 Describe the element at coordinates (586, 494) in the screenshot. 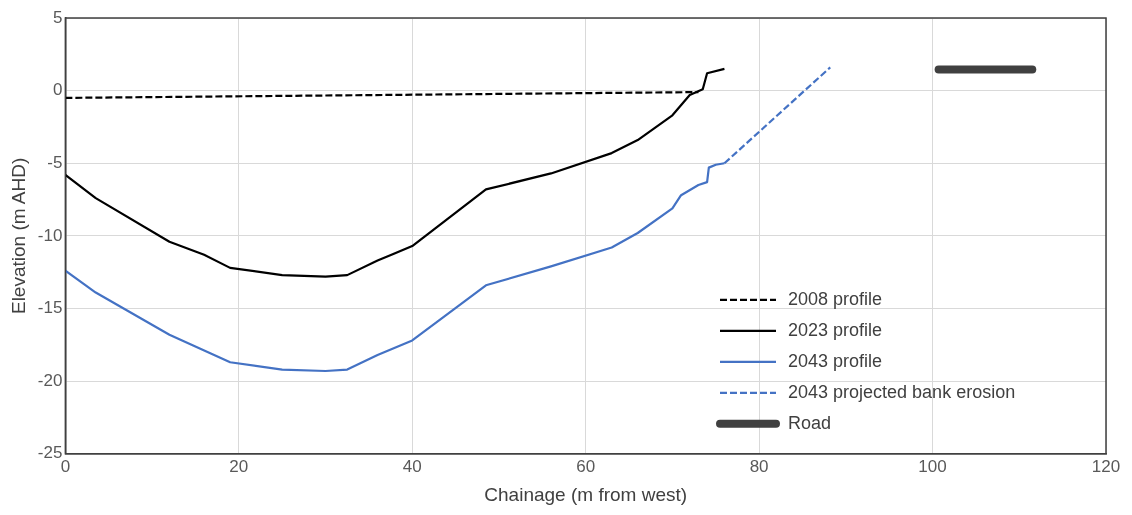

I see `x-axis-title: Chainage (m from west)` at that location.